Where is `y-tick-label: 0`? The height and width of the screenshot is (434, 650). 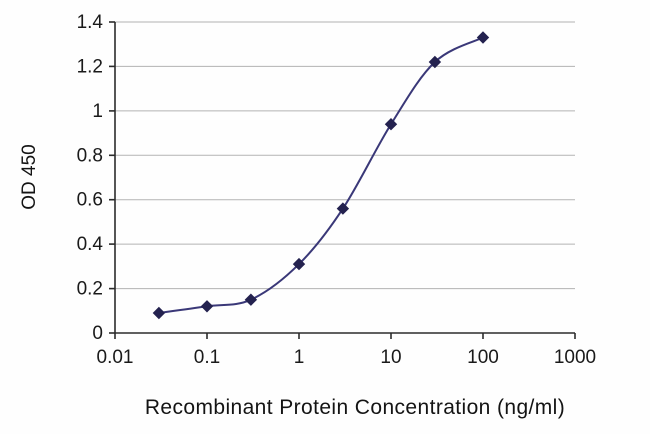
y-tick-label: 0 is located at coordinates (97, 333).